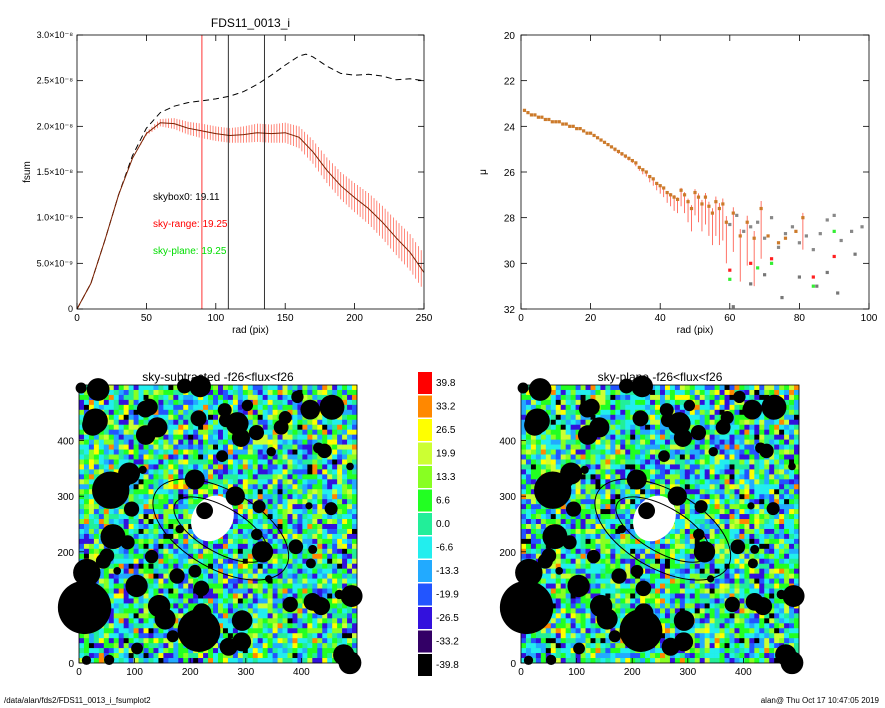 Image resolution: width=885 pixels, height=708 pixels. Describe the element at coordinates (425, 383) in the screenshot. I see `colorbar-swatch` at that location.